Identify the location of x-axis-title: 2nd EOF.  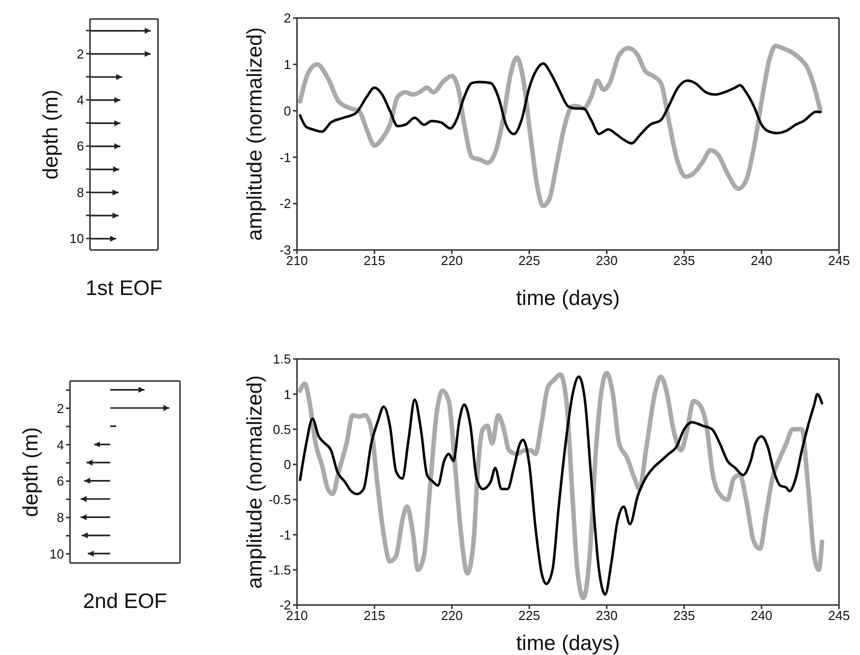
(125, 601).